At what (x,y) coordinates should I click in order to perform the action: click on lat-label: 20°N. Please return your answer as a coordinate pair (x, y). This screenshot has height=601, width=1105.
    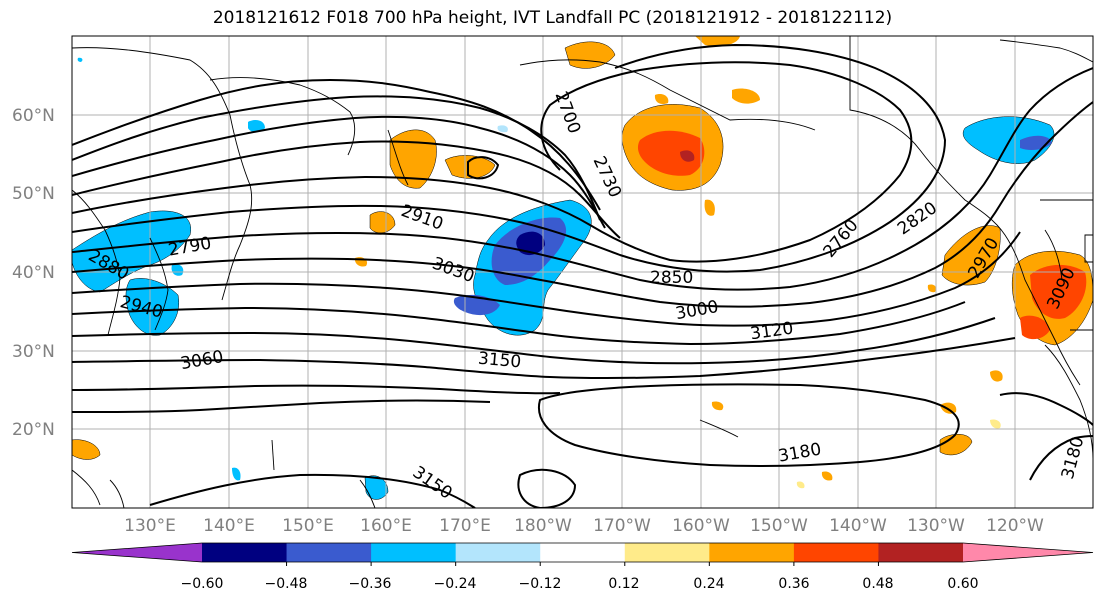
    Looking at the image, I should click on (33, 430).